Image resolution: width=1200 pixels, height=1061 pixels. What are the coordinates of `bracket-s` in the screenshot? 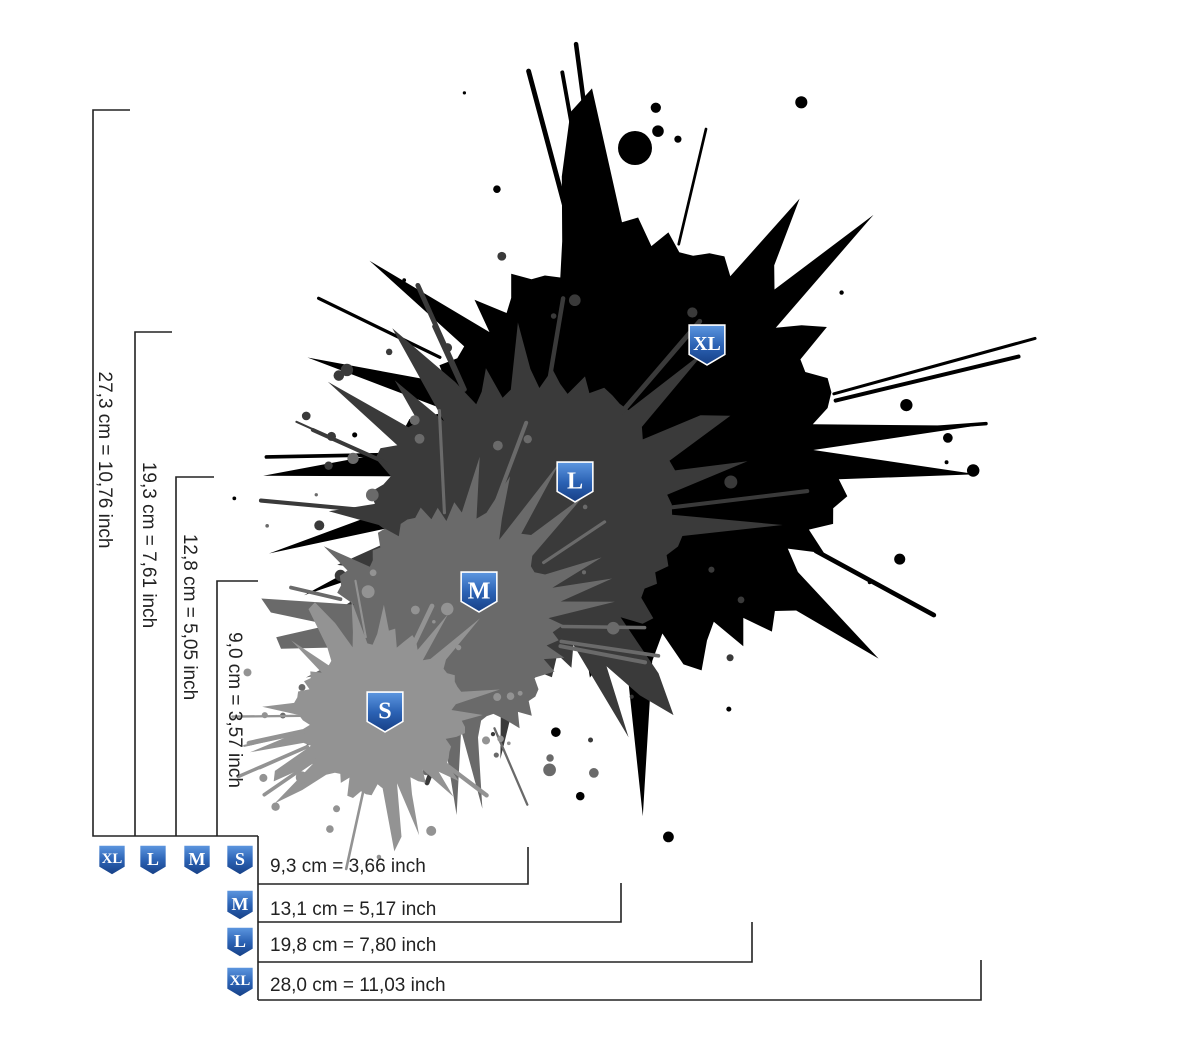 It's located at (237, 708).